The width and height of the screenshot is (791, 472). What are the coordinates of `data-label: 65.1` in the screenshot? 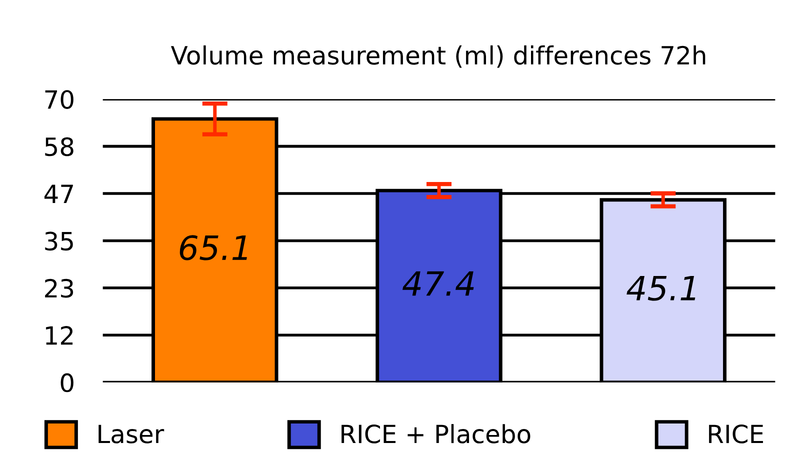 It's located at (213, 247).